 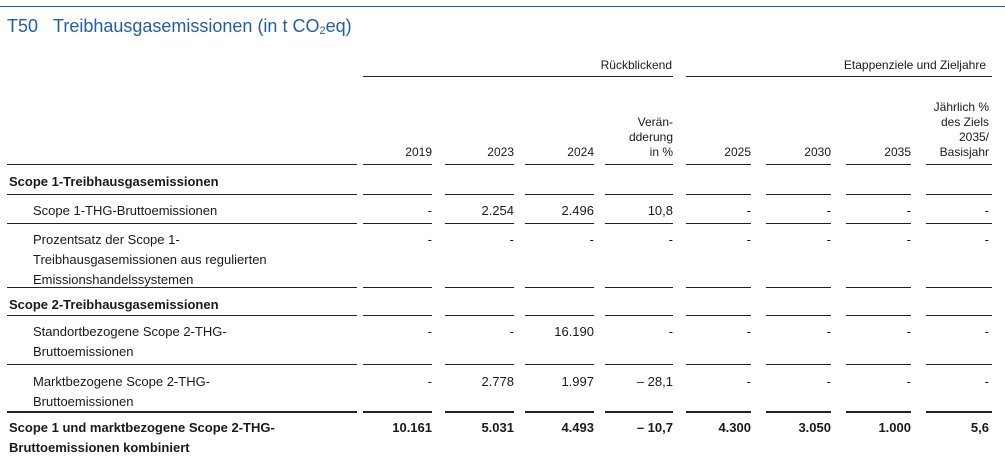 I want to click on top-rule, so click(x=502, y=6).